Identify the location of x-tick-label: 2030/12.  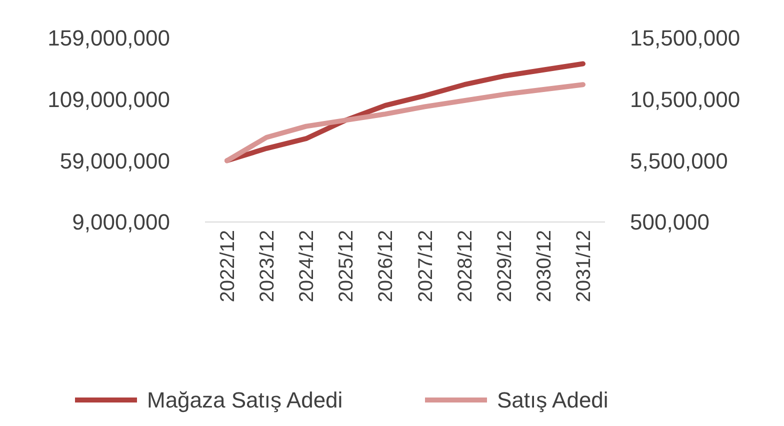
(544, 266).